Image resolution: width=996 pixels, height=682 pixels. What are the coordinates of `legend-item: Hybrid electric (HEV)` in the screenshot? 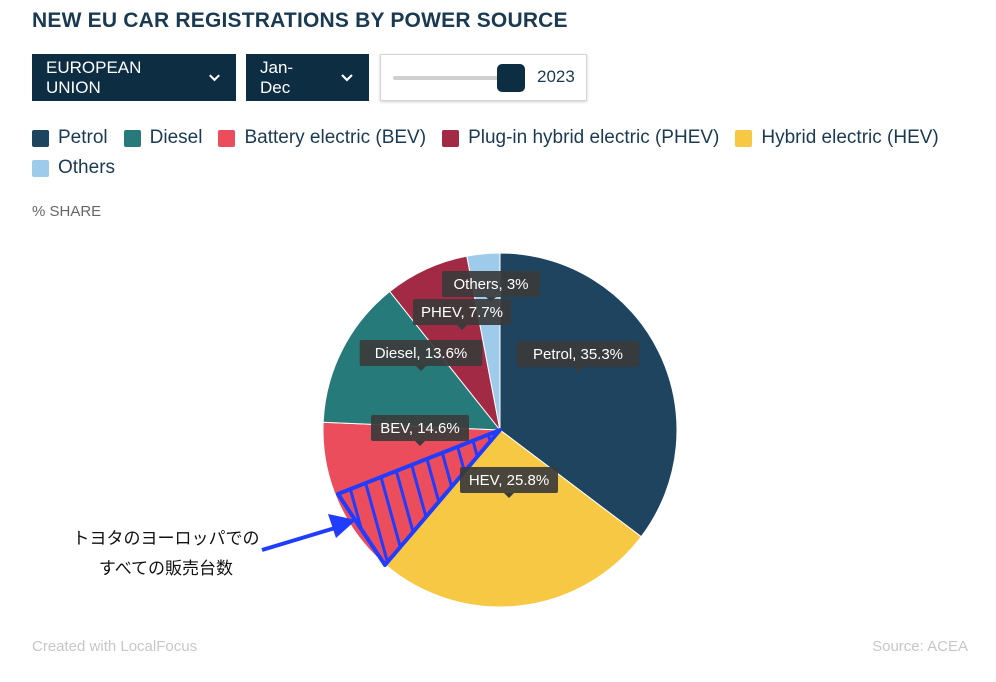 It's located at (837, 138).